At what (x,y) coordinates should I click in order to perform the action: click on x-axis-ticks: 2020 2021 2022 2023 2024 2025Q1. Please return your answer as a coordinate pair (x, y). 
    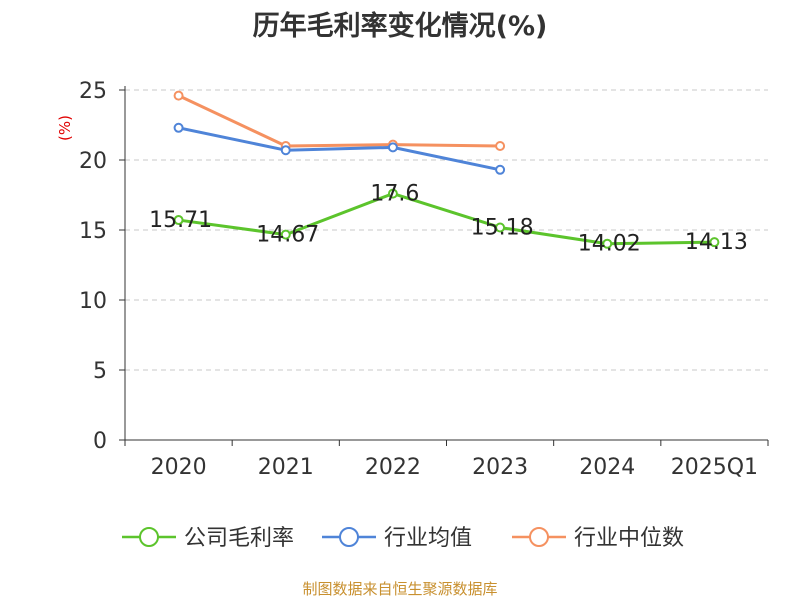
    Looking at the image, I should click on (446, 460).